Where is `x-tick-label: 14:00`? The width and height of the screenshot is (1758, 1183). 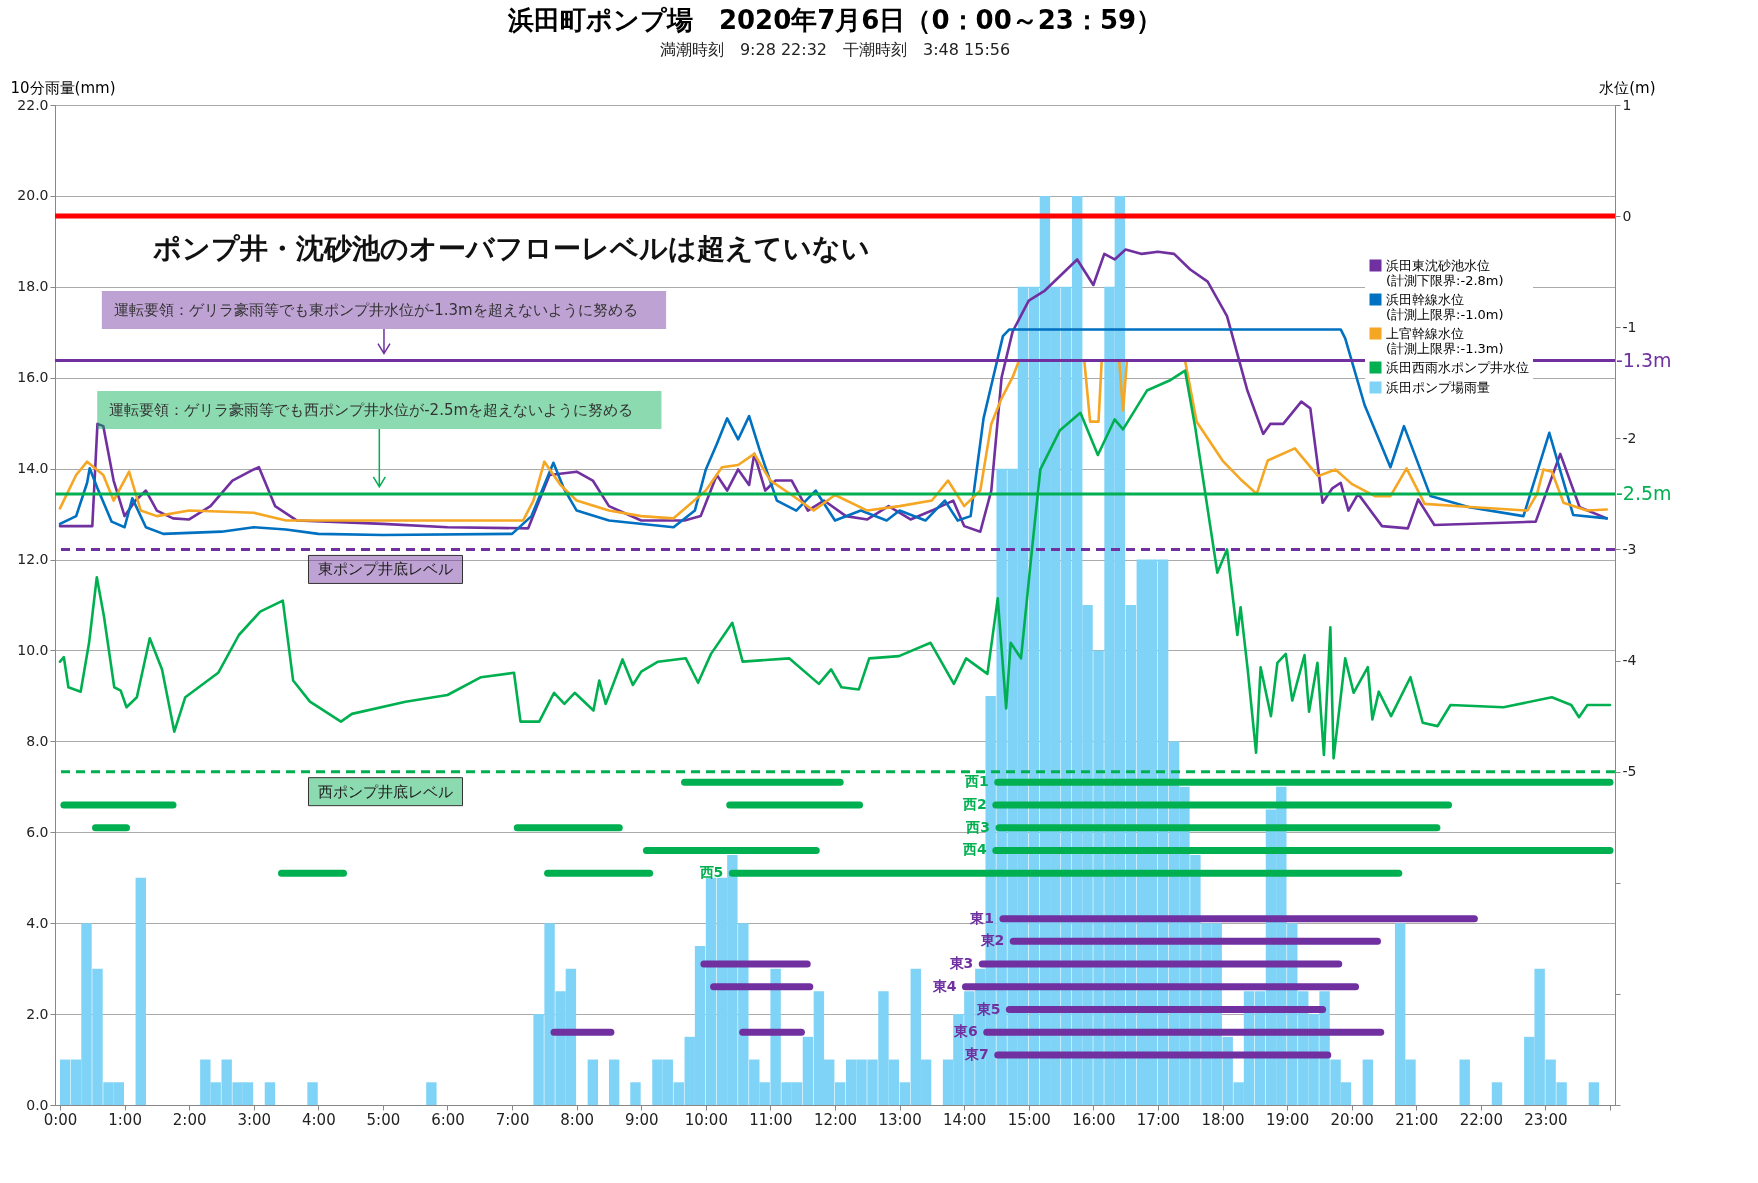 x-tick-label: 14:00 is located at coordinates (965, 1119).